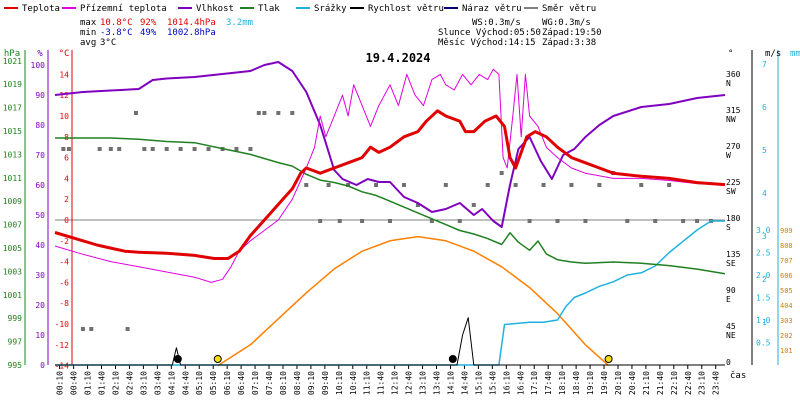 The height and width of the screenshot is (400, 800). What do you see at coordinates (406, 9) in the screenshot?
I see `legend-label: Rychlost větru` at bounding box center [406, 9].